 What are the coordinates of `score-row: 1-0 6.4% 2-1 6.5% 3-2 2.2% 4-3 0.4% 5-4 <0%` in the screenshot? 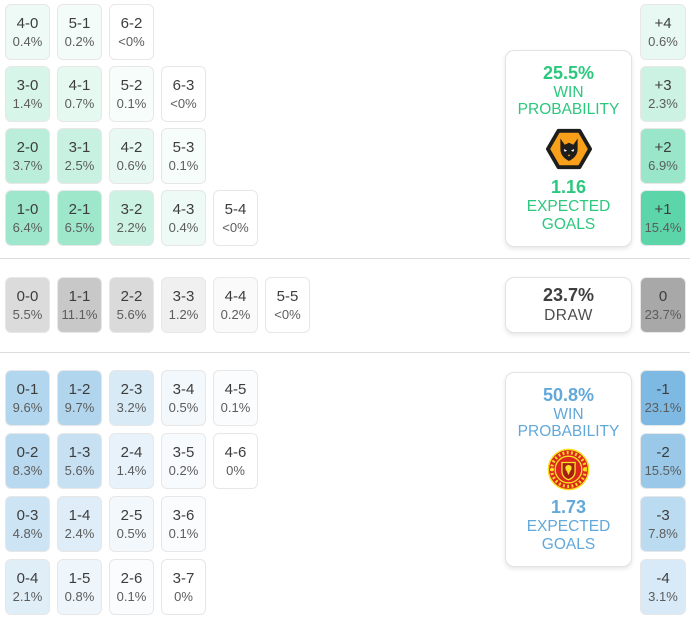 It's located at (131, 218).